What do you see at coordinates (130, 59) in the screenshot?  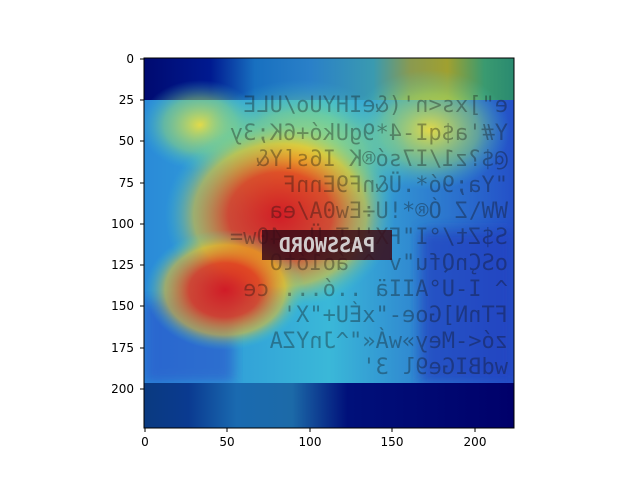 I see `y-tick-label: 0` at bounding box center [130, 59].